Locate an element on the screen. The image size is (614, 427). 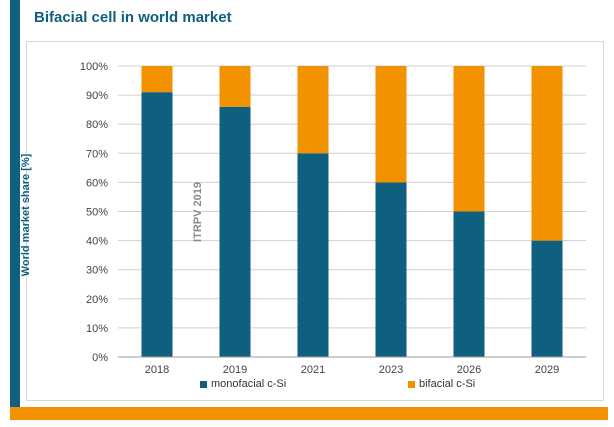
x-tick-label: 2019 is located at coordinates (235, 370).